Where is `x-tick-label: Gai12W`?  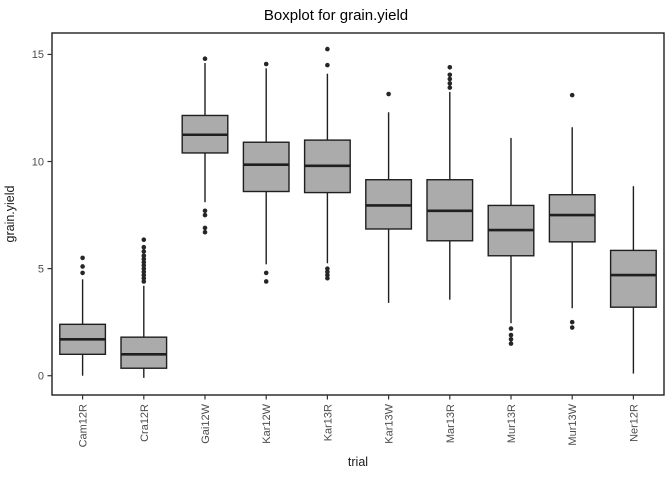 x-tick-label: Gai12W is located at coordinates (206, 423).